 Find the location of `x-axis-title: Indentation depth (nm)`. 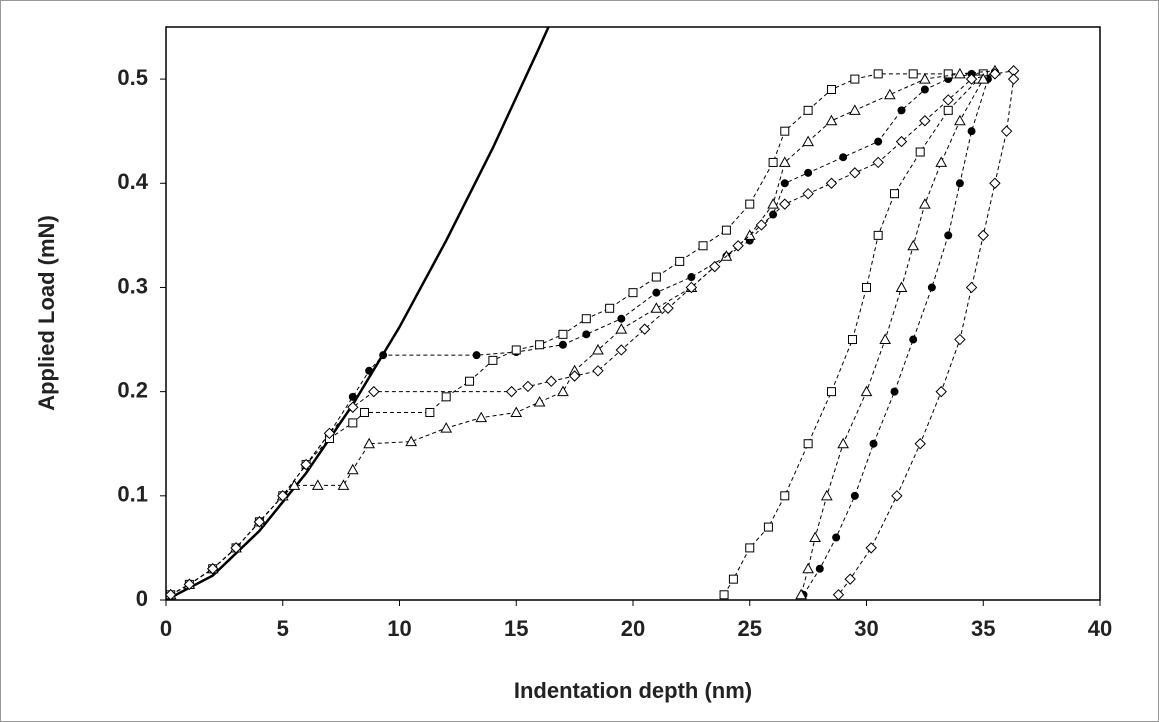

x-axis-title: Indentation depth (nm) is located at coordinates (633, 690).